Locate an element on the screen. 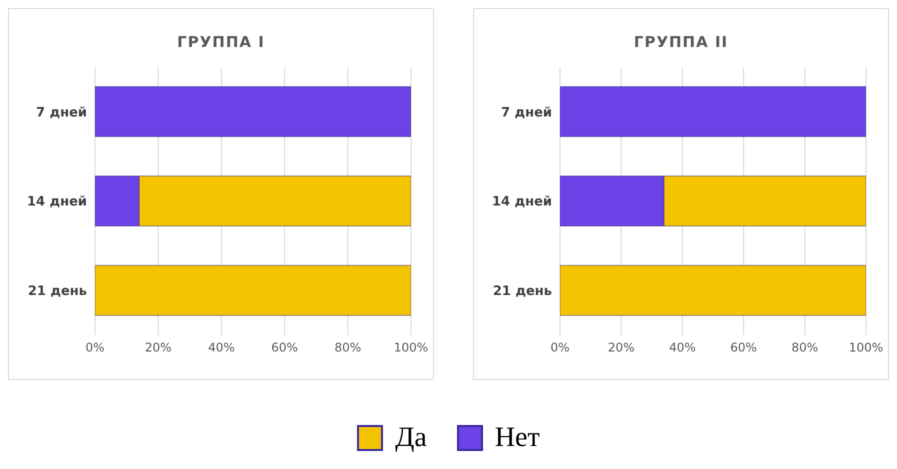 The width and height of the screenshot is (897, 469). chart-title: ГРУППА I is located at coordinates (221, 42).